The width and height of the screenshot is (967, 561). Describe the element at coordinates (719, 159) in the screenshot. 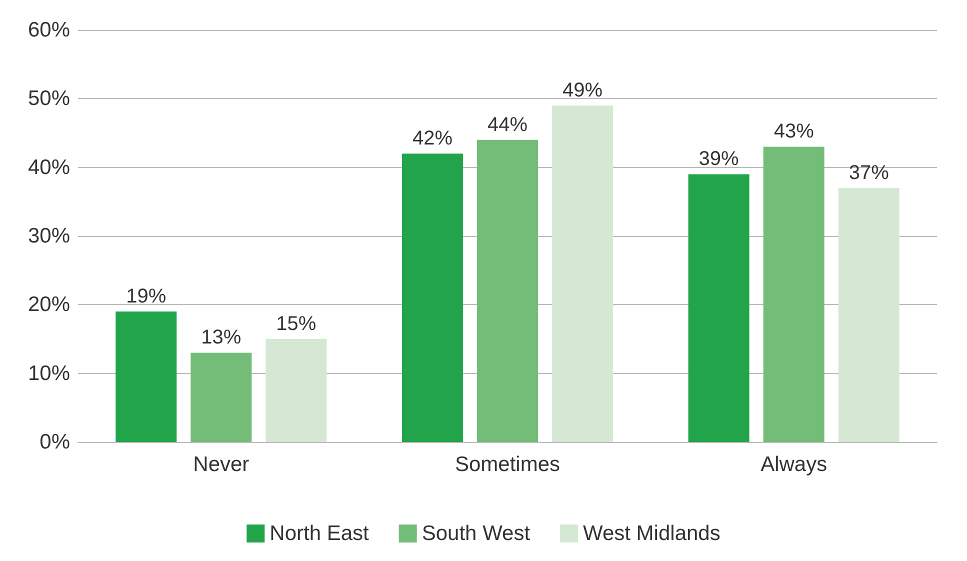

I see `data-label: 39%` at that location.